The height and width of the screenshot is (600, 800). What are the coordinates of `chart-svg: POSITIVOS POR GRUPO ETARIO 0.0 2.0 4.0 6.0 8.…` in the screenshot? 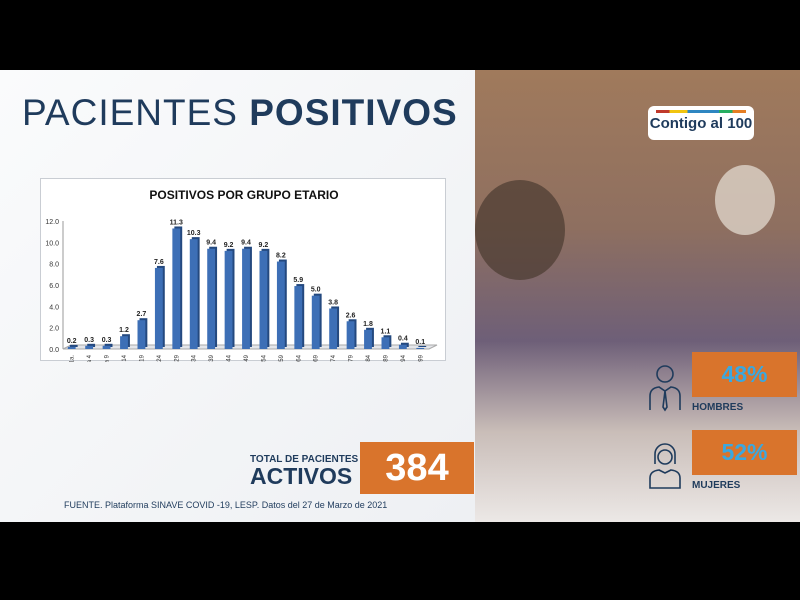 It's located at (241, 275).